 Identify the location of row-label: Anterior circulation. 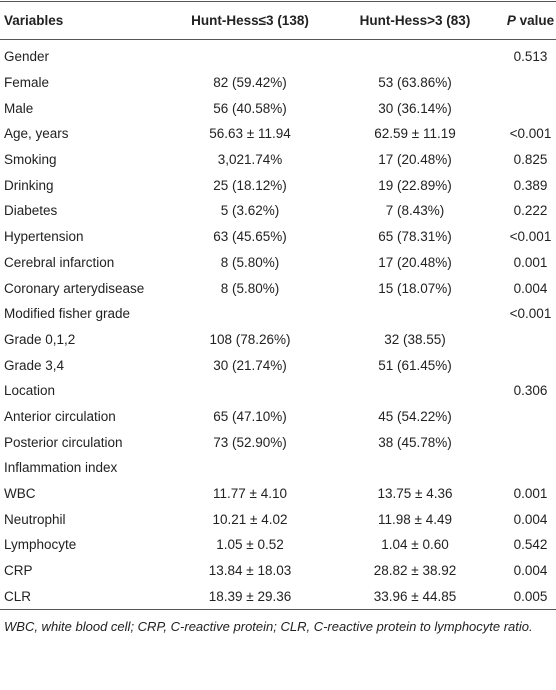
(60, 416).